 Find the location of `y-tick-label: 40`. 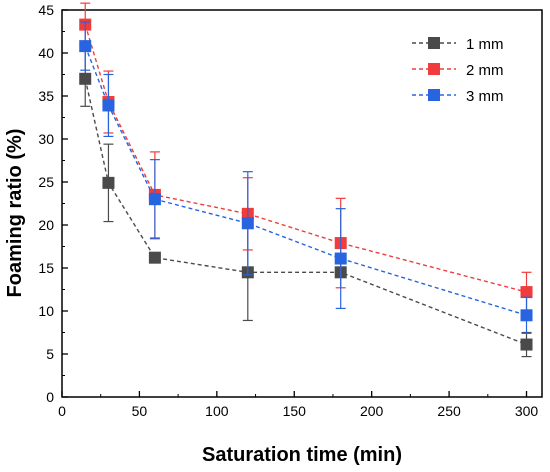

y-tick-label: 40 is located at coordinates (46, 53).